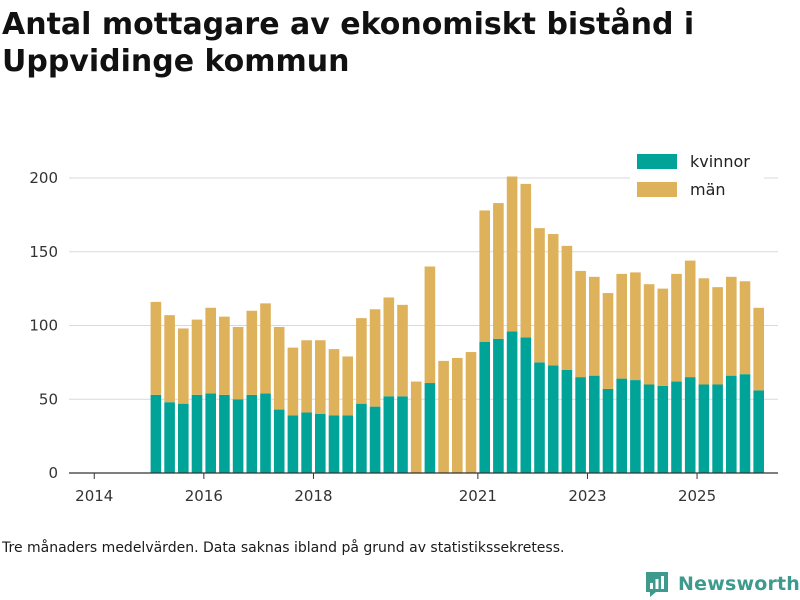 Image resolution: width=800 pixels, height=600 pixels. Describe the element at coordinates (697, 496) in the screenshot. I see `x-tick-label: 2025` at that location.